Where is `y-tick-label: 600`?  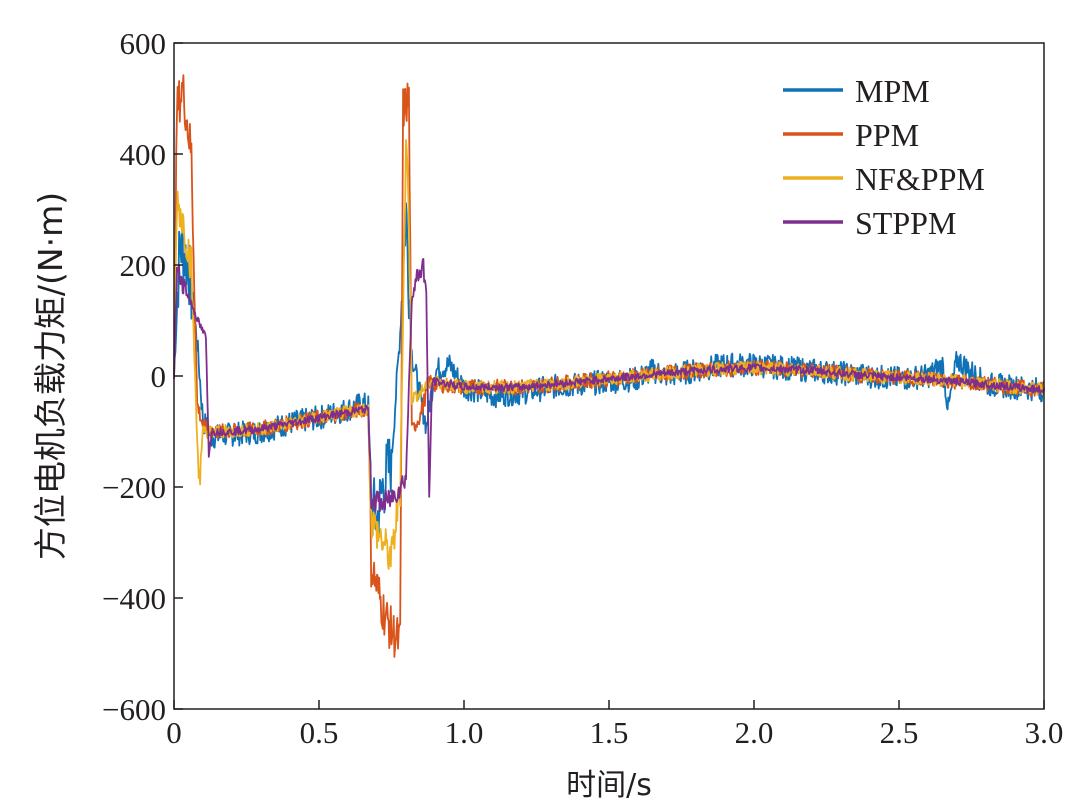
y-tick-label: 600 is located at coordinates (143, 43).